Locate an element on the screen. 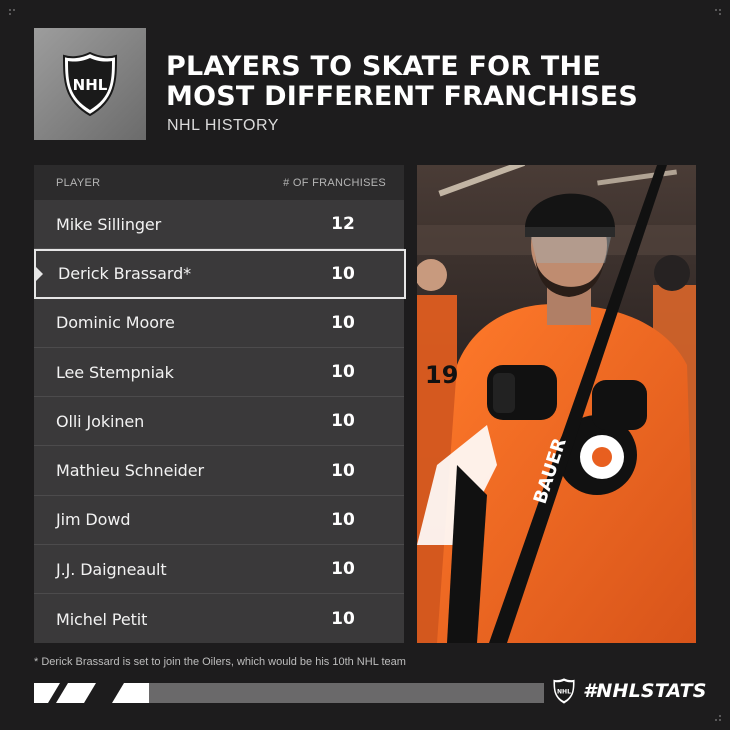 The width and height of the screenshot is (730, 730). player-name: Derick Brassard* is located at coordinates (125, 274).